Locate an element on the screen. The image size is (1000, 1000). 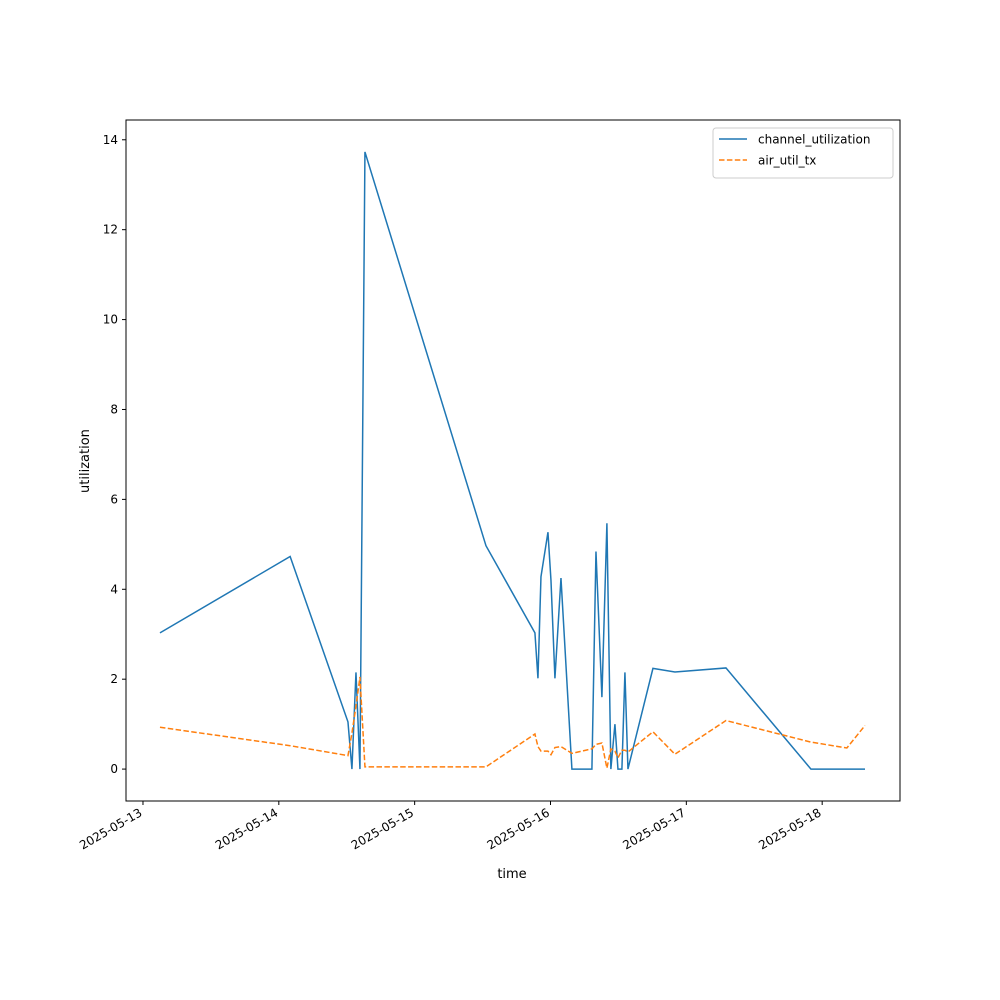
legend: channel_utilization air_util_tx is located at coordinates (803, 153).